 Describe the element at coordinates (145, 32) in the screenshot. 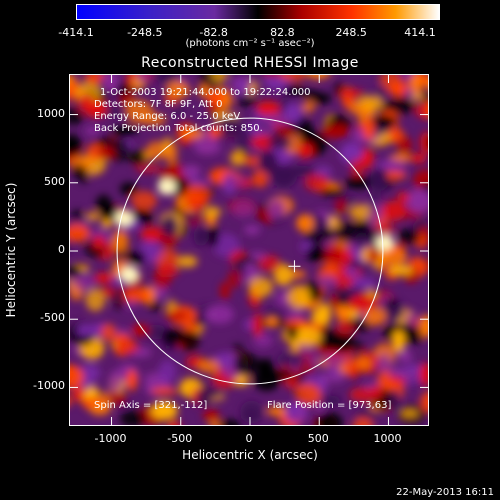

I see `colorbar-tick-label: -248.5` at that location.